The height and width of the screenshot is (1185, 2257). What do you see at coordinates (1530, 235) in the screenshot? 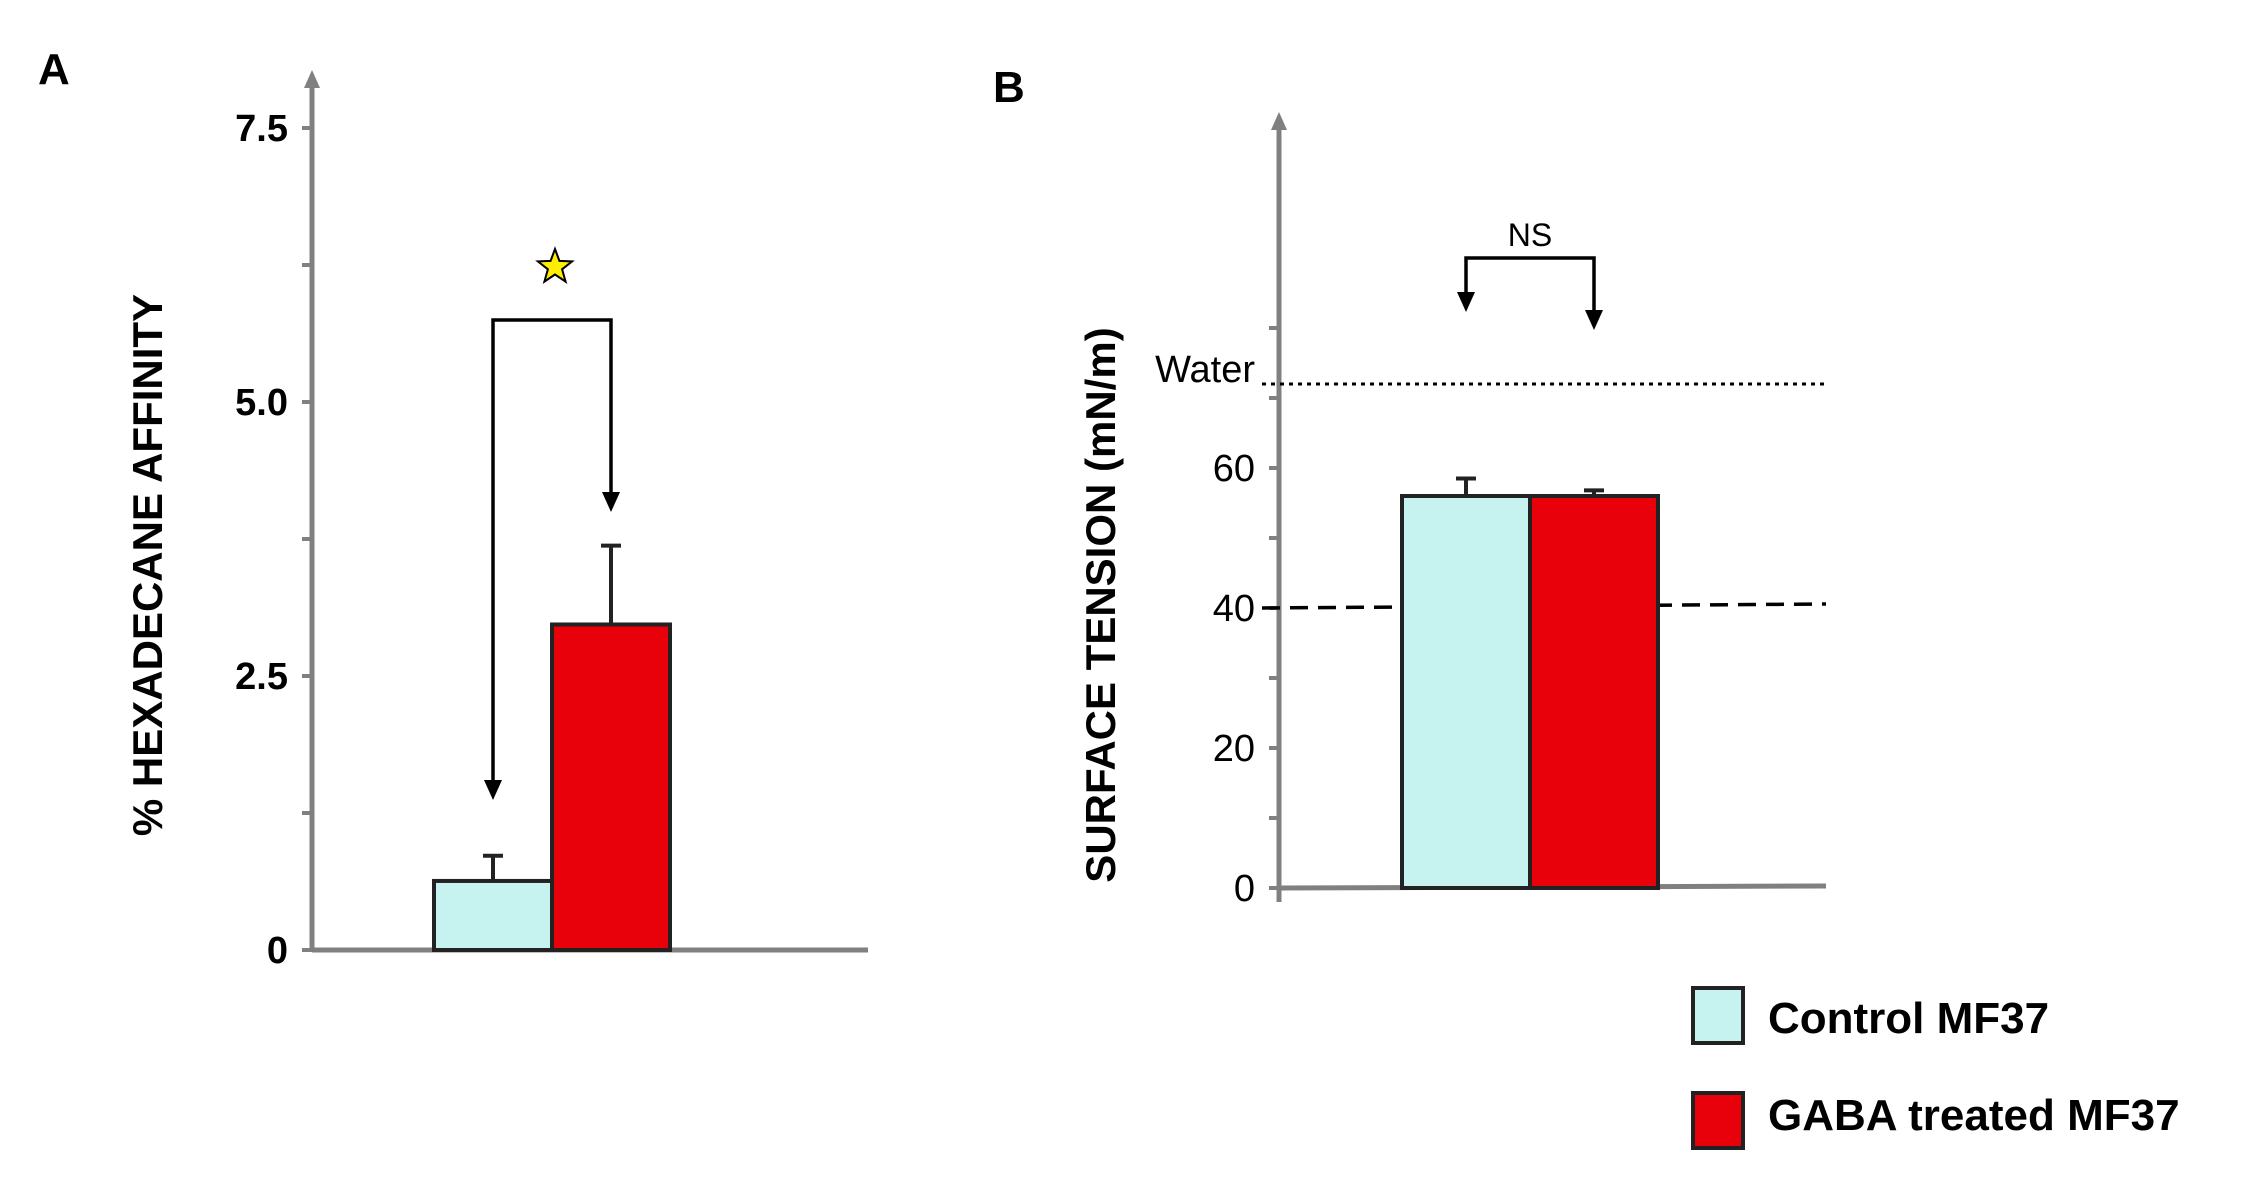
I see `significance-label: NS` at bounding box center [1530, 235].